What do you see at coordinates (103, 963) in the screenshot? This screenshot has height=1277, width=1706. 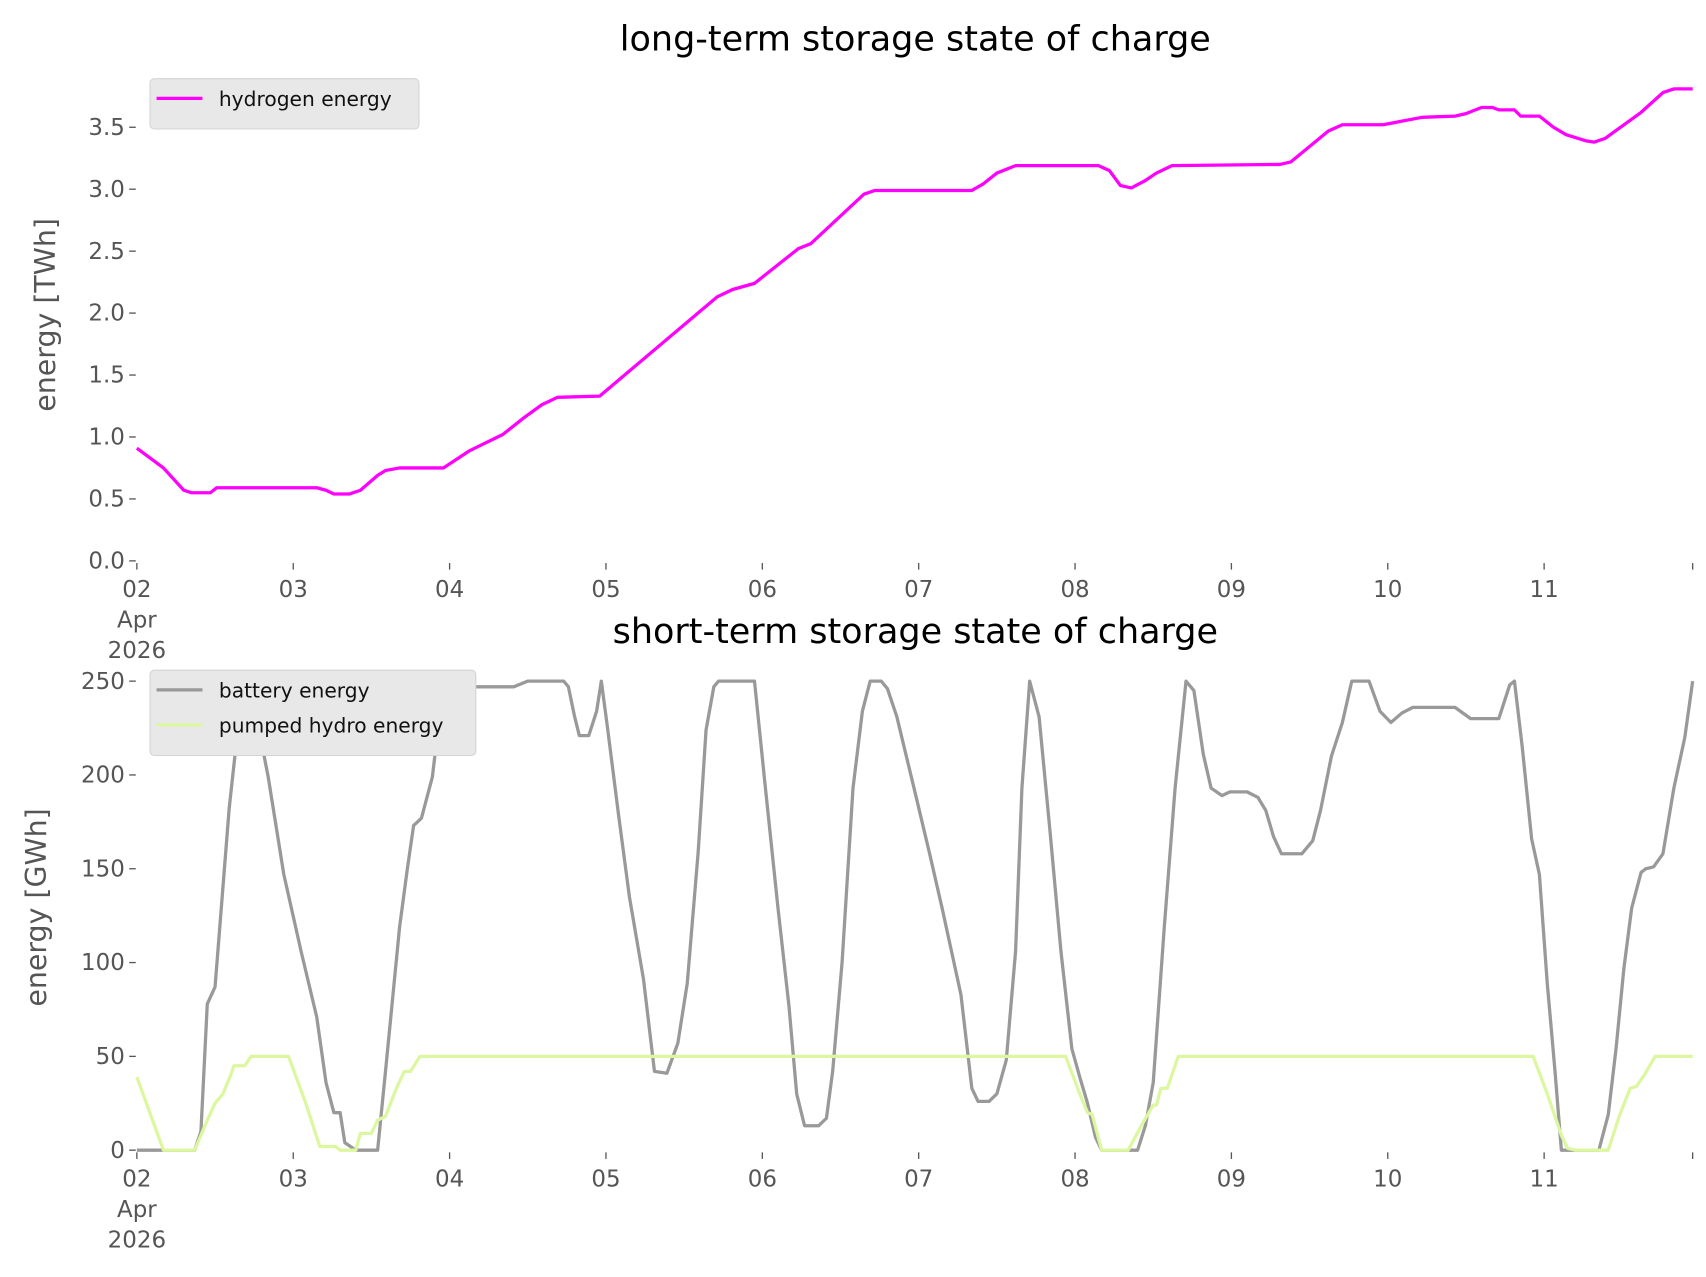 I see `y-tick-label: 100` at bounding box center [103, 963].